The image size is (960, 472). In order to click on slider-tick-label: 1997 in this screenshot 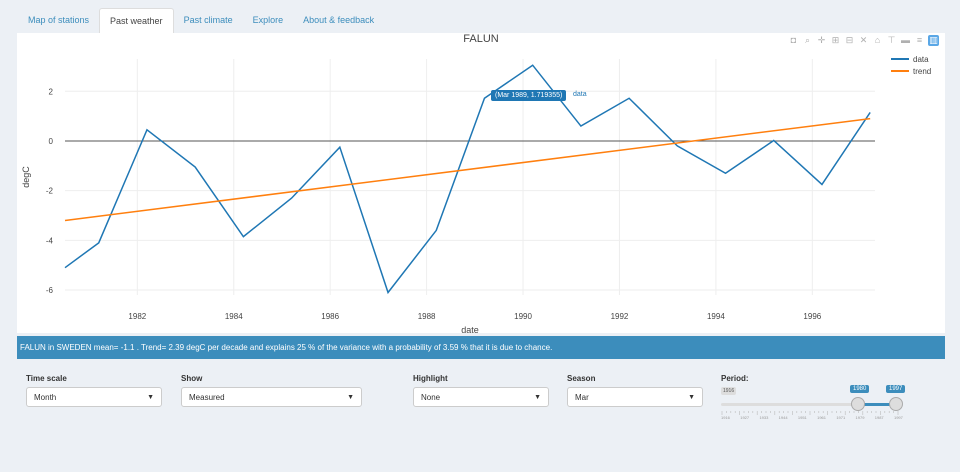, I will do `click(898, 417)`.